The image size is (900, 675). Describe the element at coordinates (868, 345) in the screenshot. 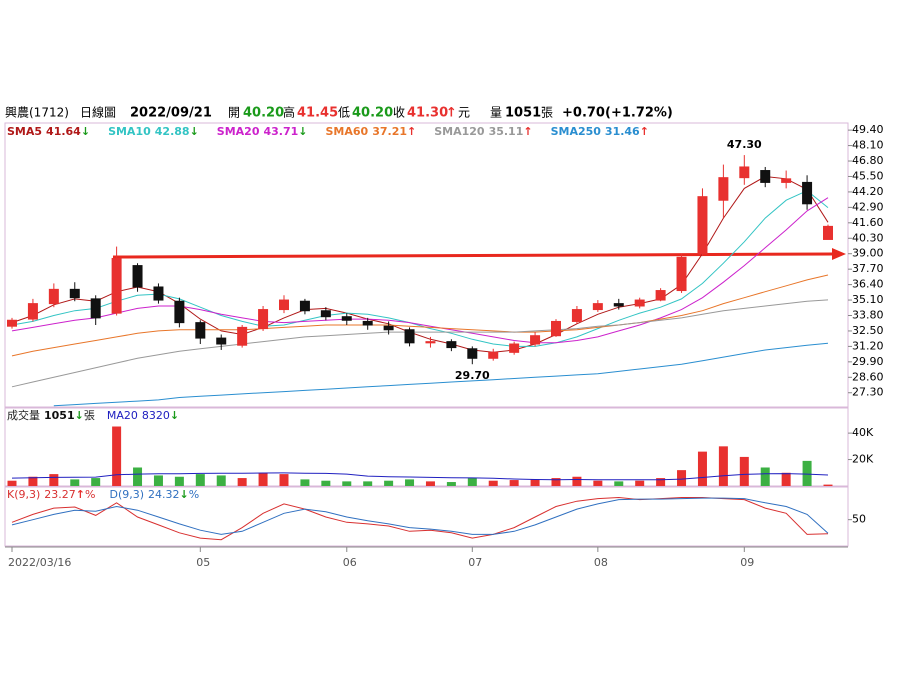

I see `y-tick-label: 31.20` at that location.